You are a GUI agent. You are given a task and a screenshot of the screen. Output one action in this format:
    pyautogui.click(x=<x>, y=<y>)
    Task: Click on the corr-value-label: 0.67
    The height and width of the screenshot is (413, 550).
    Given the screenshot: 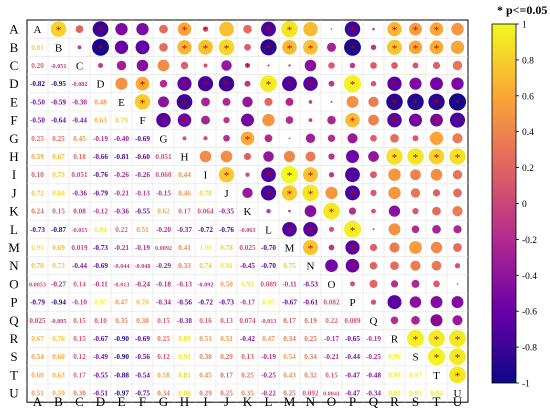 What is the action you would take?
    pyautogui.click(x=37, y=339)
    